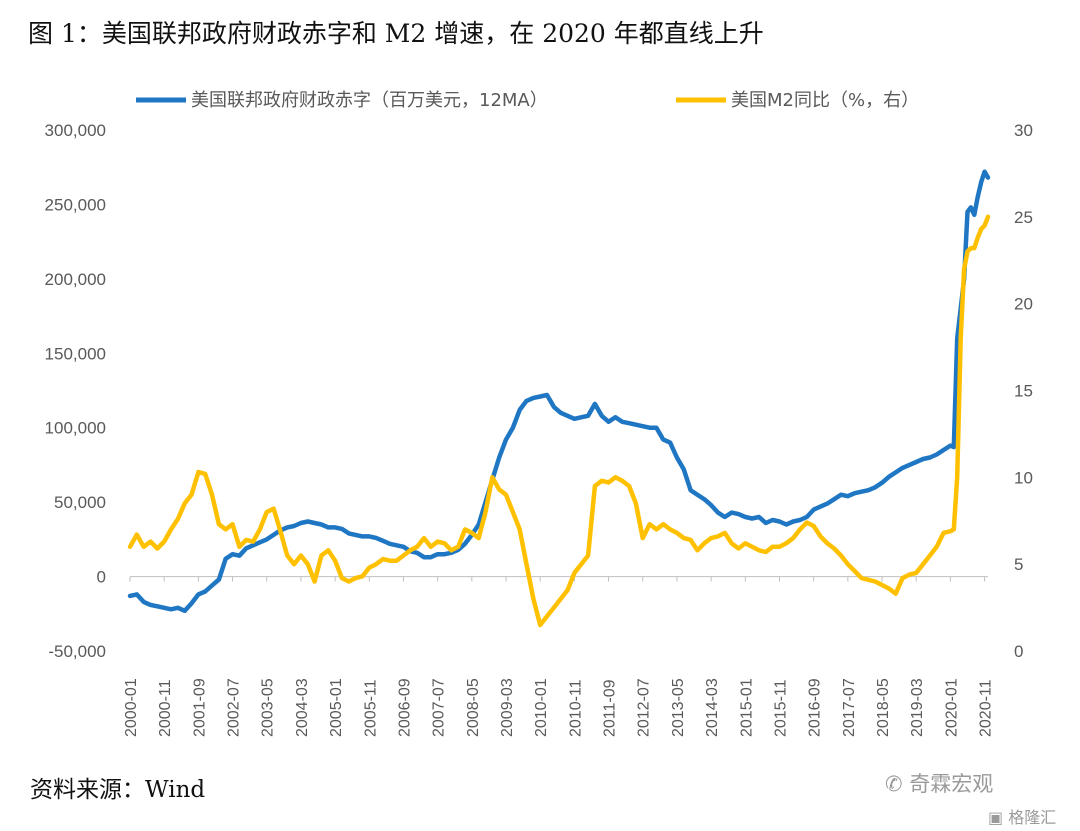 Image resolution: width=1080 pixels, height=831 pixels. I want to click on wechat-watermark: ✆ 奇霖宏观, so click(939, 783).